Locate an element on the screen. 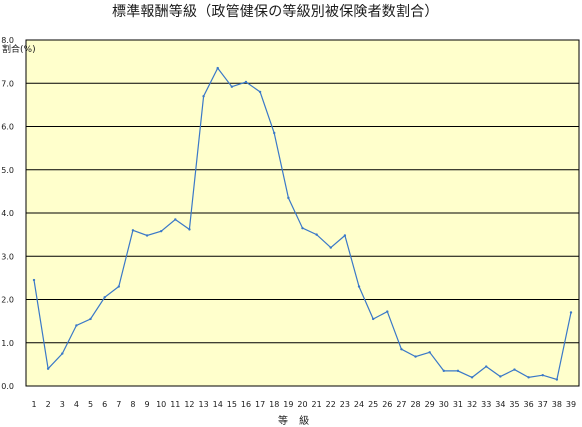  x-tick-label: 9 is located at coordinates (147, 404).